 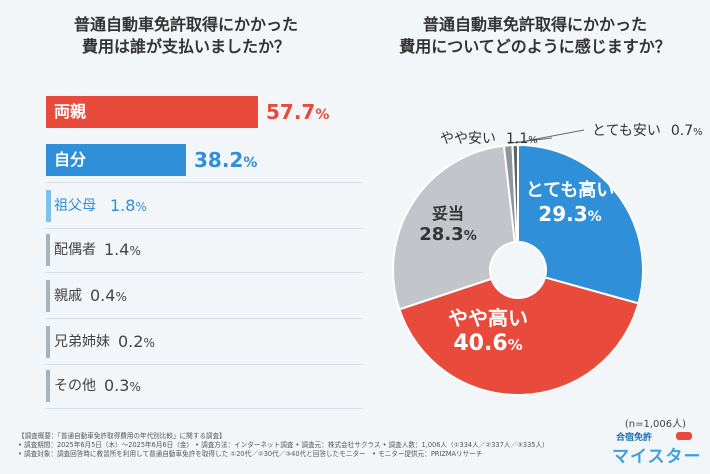 I want to click on donut-chart-title-line1: 普通自動車免許取得にかかった, so click(x=534, y=24).